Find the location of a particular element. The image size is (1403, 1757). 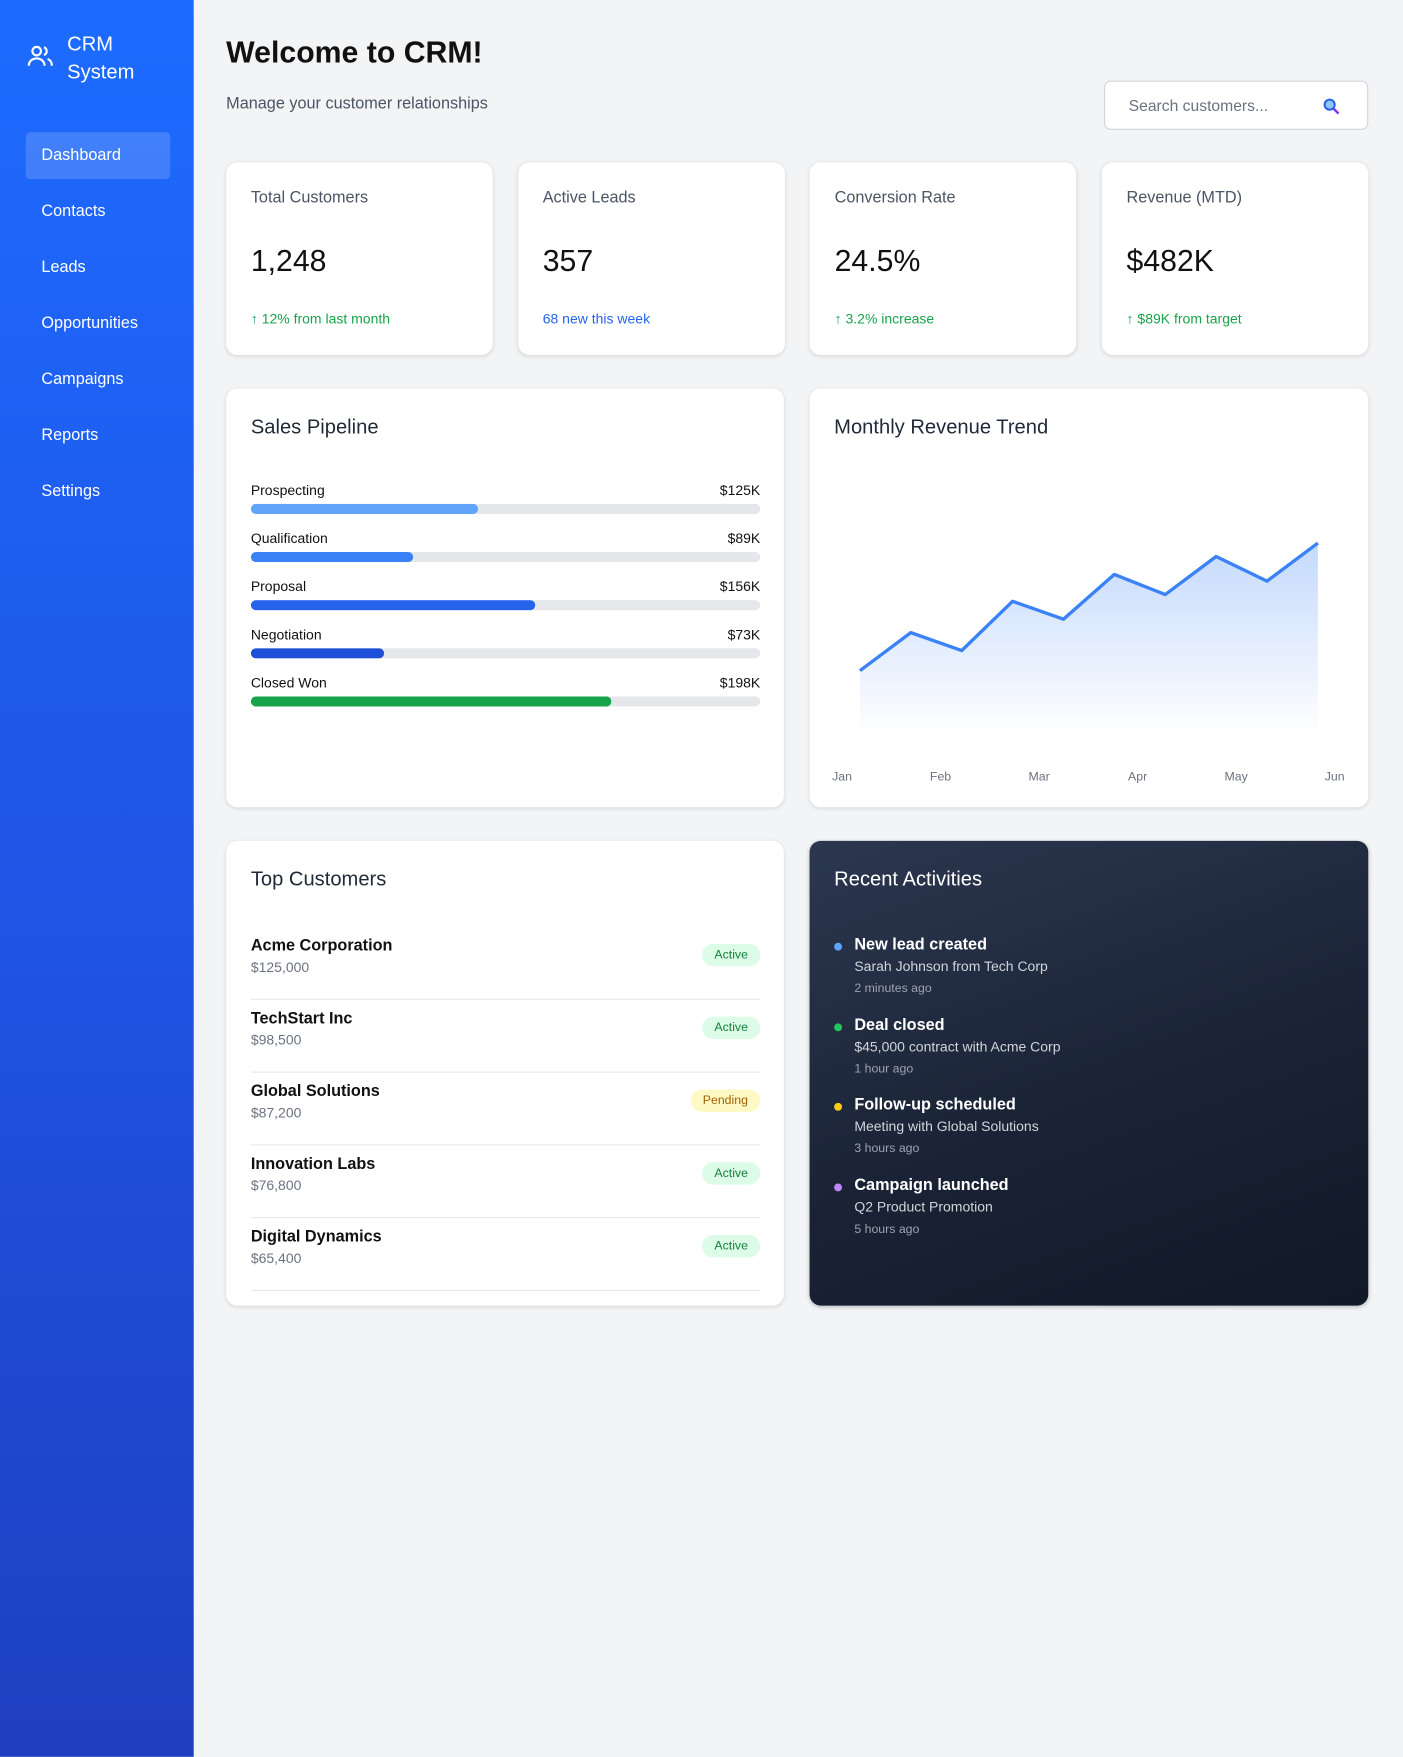

stage-value: $125K is located at coordinates (740, 490).